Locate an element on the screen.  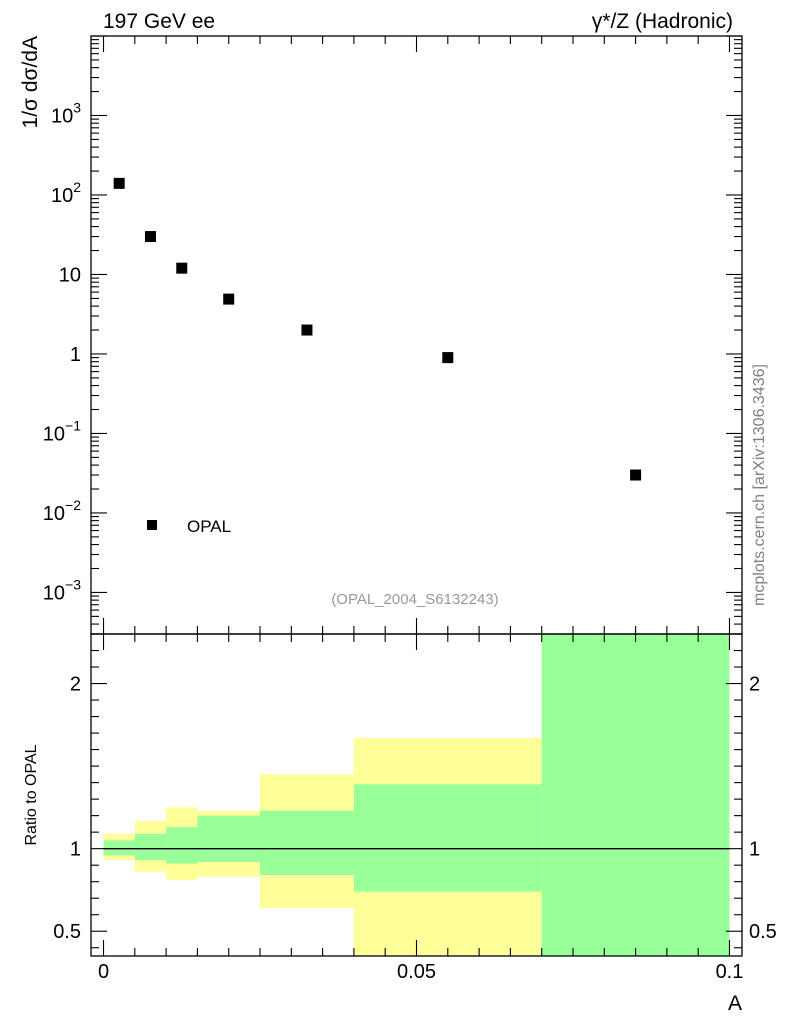
ratio-ylabel: Ratio to OPAL is located at coordinates (31, 794).